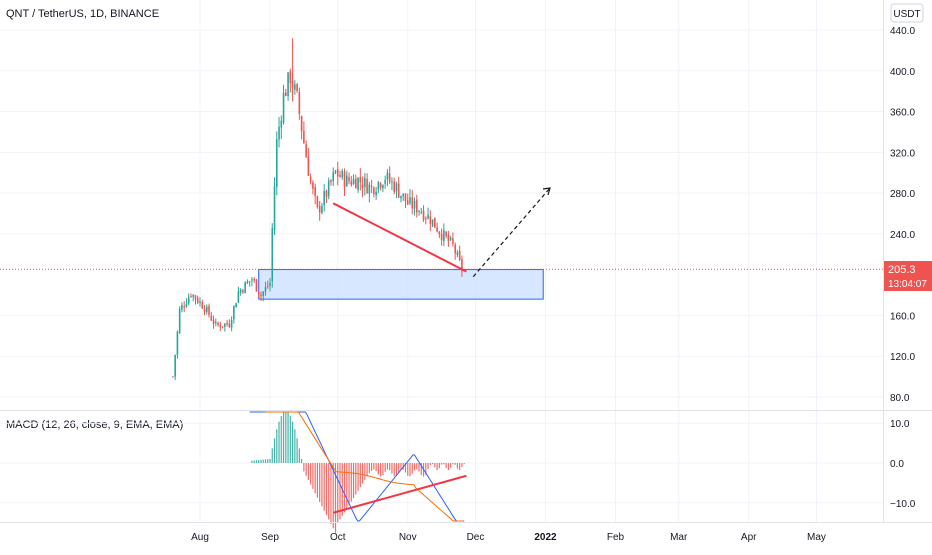 This screenshot has width=932, height=555. What do you see at coordinates (508, 537) in the screenshot?
I see `time-axis: Aug Sep Oct Nov Dec 2022 Feb Mar Apr May` at bounding box center [508, 537].